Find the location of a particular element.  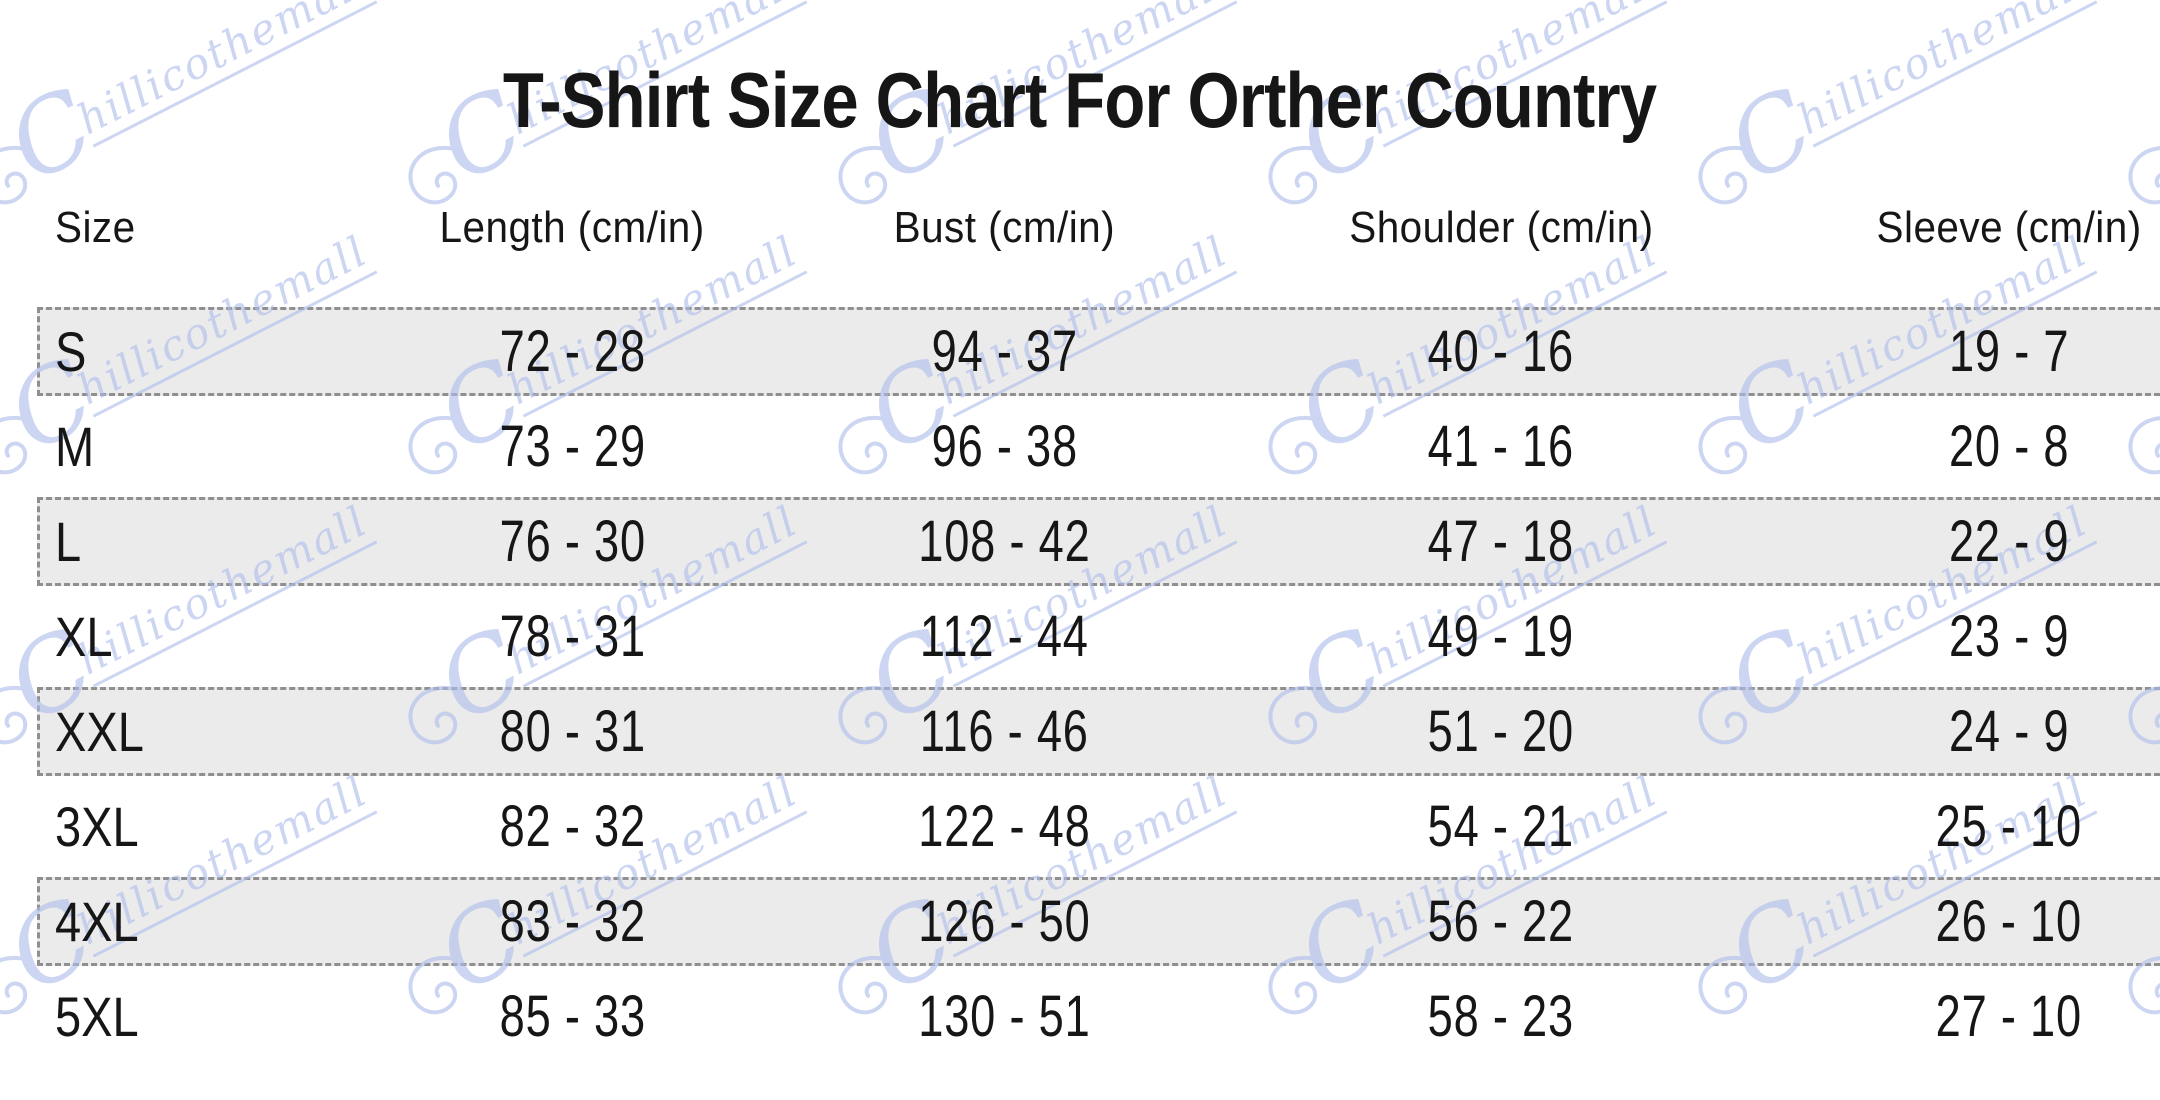

table-row: XXL 80 - 31 116 - 46 51 - 20 24 - 9 is located at coordinates (1080, 731).